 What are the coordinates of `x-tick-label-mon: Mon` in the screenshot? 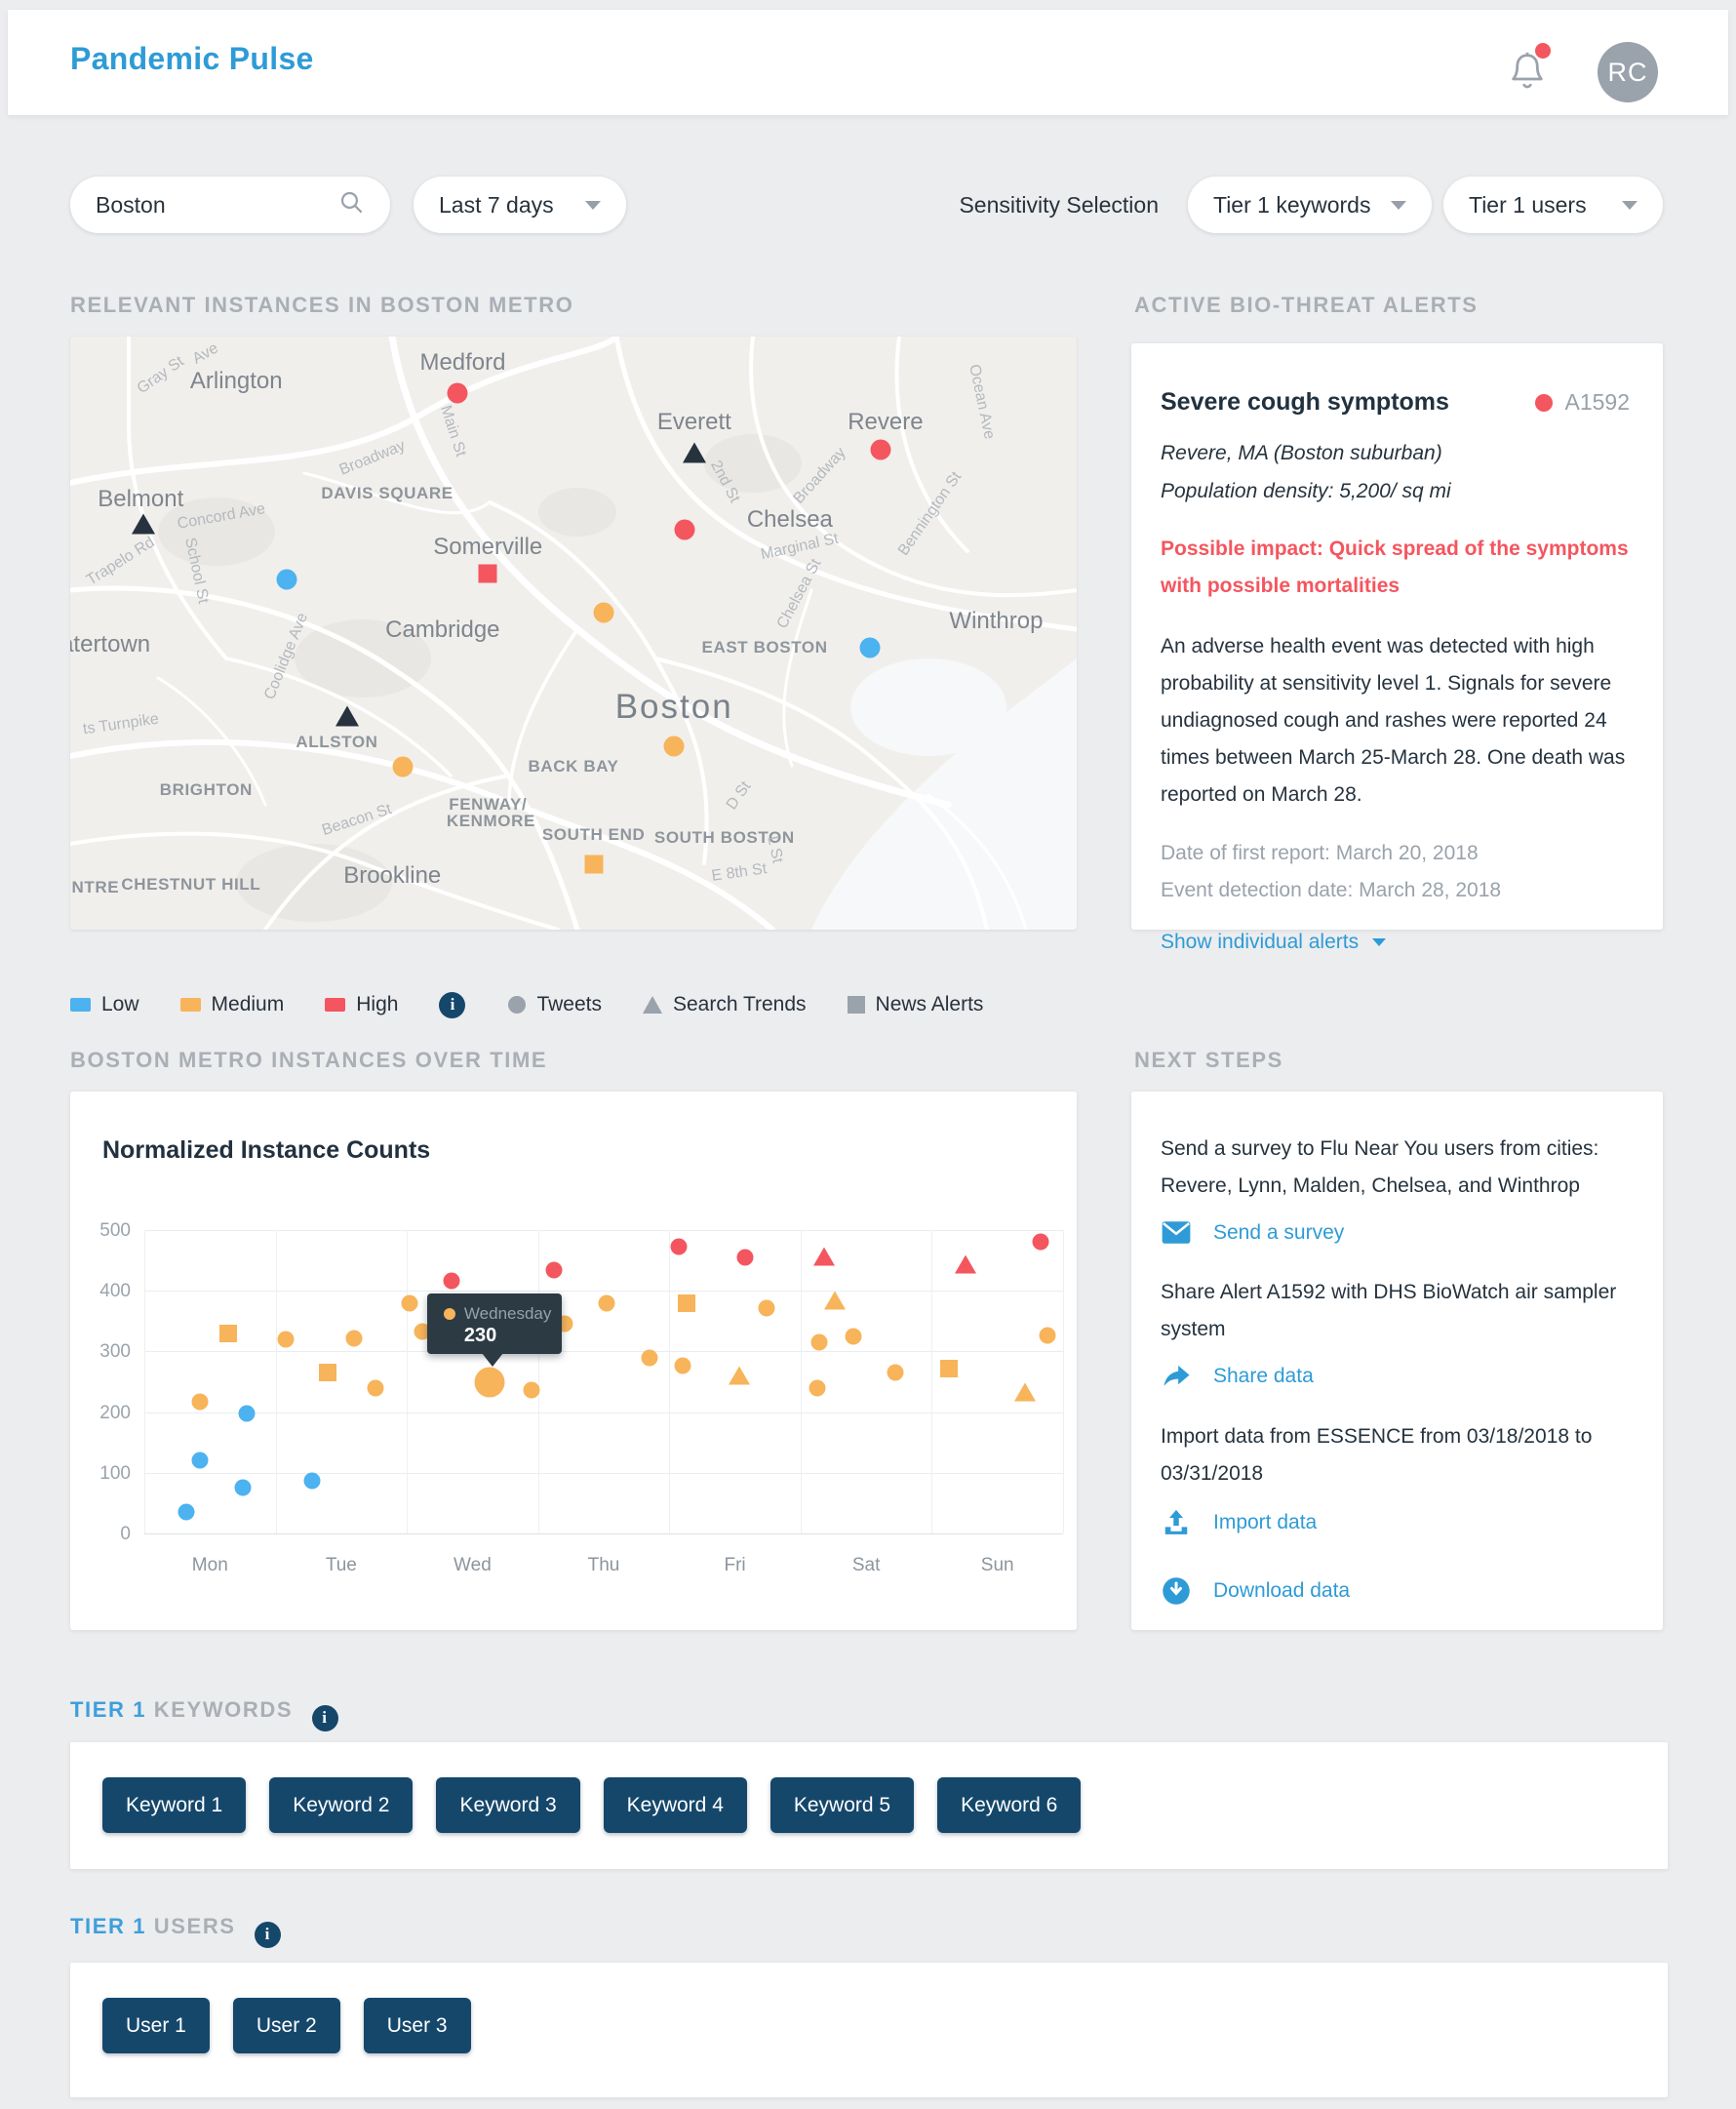 It's located at (209, 1565).